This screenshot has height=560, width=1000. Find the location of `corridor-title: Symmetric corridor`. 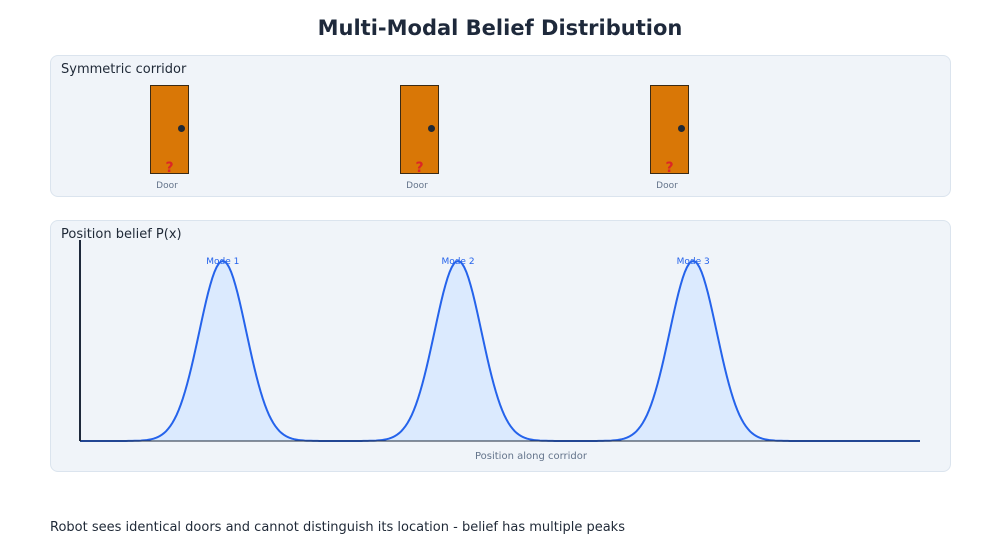

corridor-title: Symmetric corridor is located at coordinates (124, 69).